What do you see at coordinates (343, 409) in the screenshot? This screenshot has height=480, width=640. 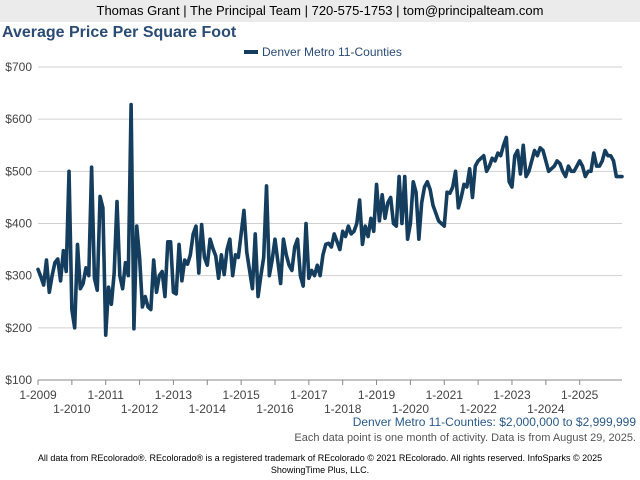 I see `x-tick-label: 1-2018` at bounding box center [343, 409].